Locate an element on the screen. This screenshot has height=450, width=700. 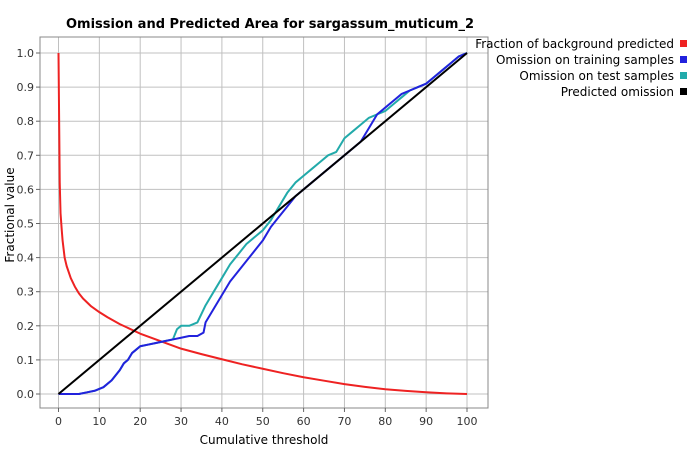
y-tick-label: 0.7 is located at coordinates (26, 155).